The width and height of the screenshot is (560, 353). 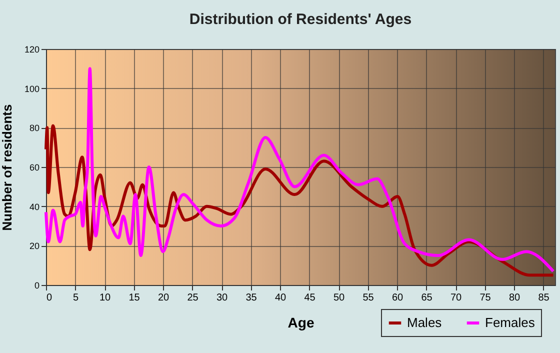 What do you see at coordinates (34, 167) in the screenshot?
I see `y-tick-label: 60` at bounding box center [34, 167].